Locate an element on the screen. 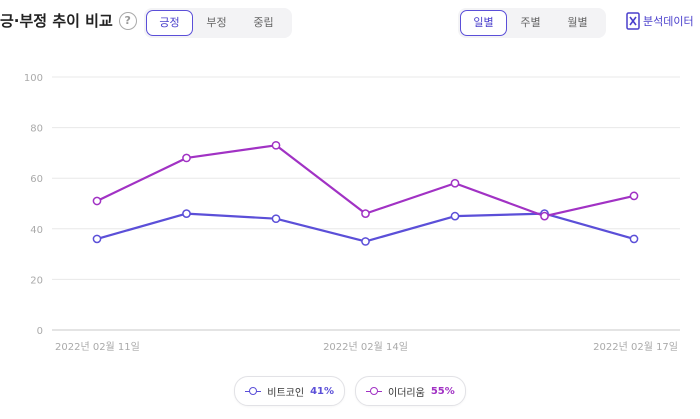 Image resolution: width=700 pixels, height=419 pixels. tab-monthly: 월별 is located at coordinates (577, 22).